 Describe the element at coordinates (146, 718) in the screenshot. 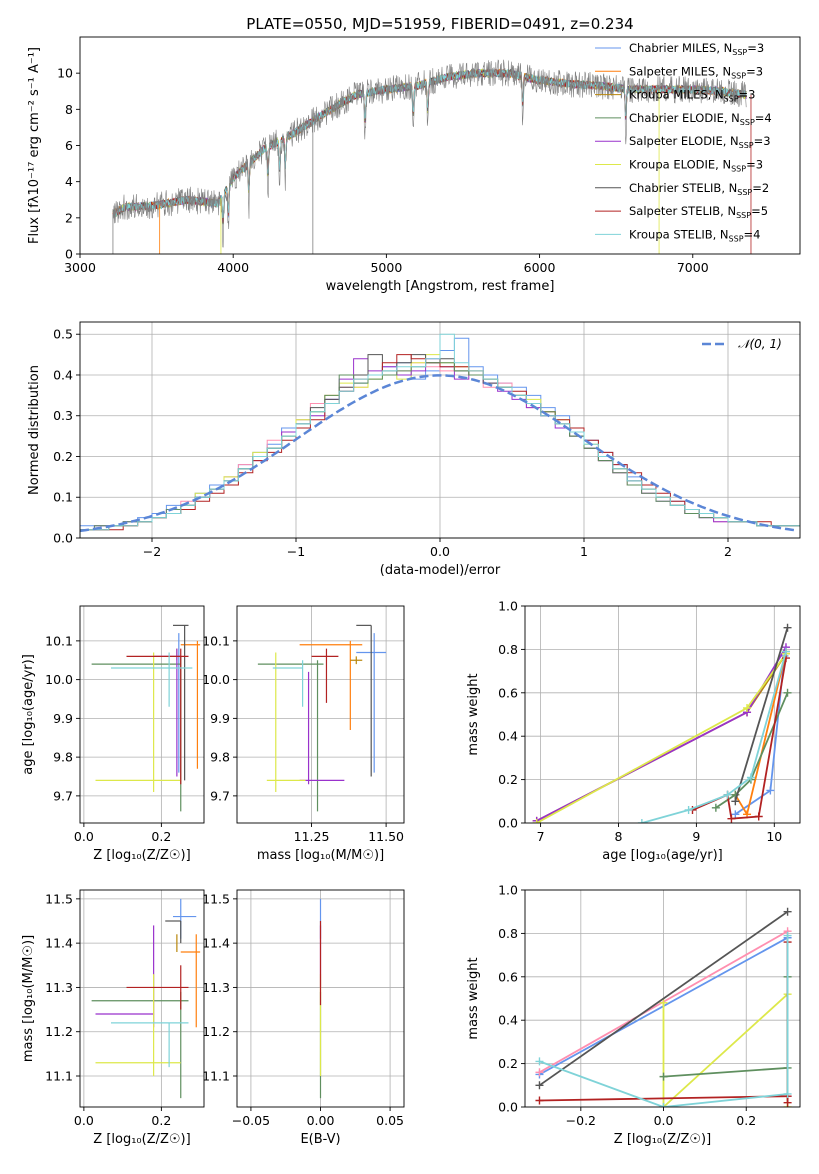

I see `plot-area-age-vs-Z` at that location.